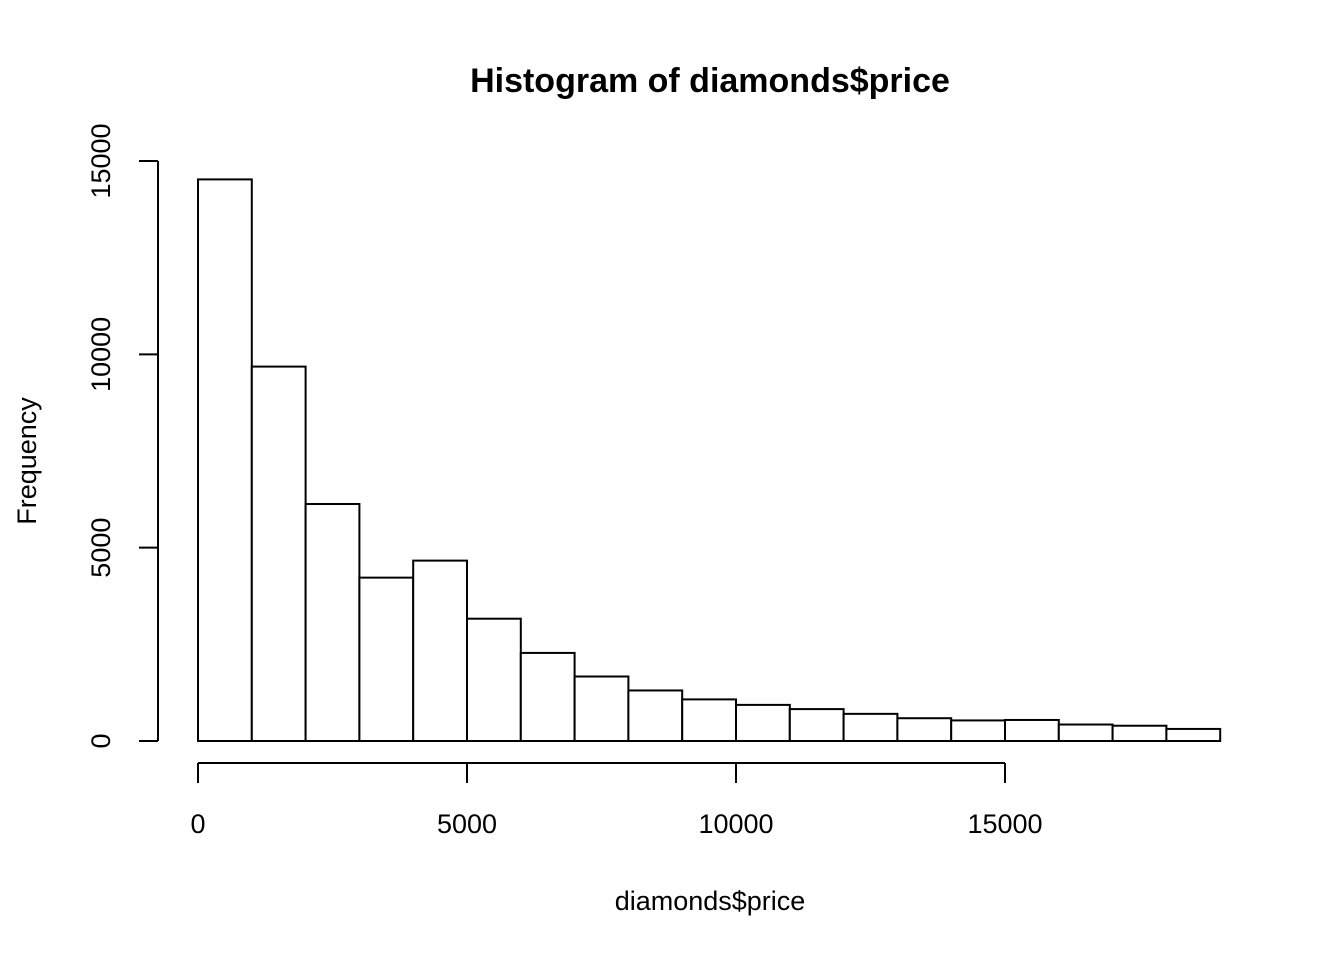 The image size is (1344, 960). What do you see at coordinates (1004, 824) in the screenshot?
I see `x-tick-label: 15000` at bounding box center [1004, 824].